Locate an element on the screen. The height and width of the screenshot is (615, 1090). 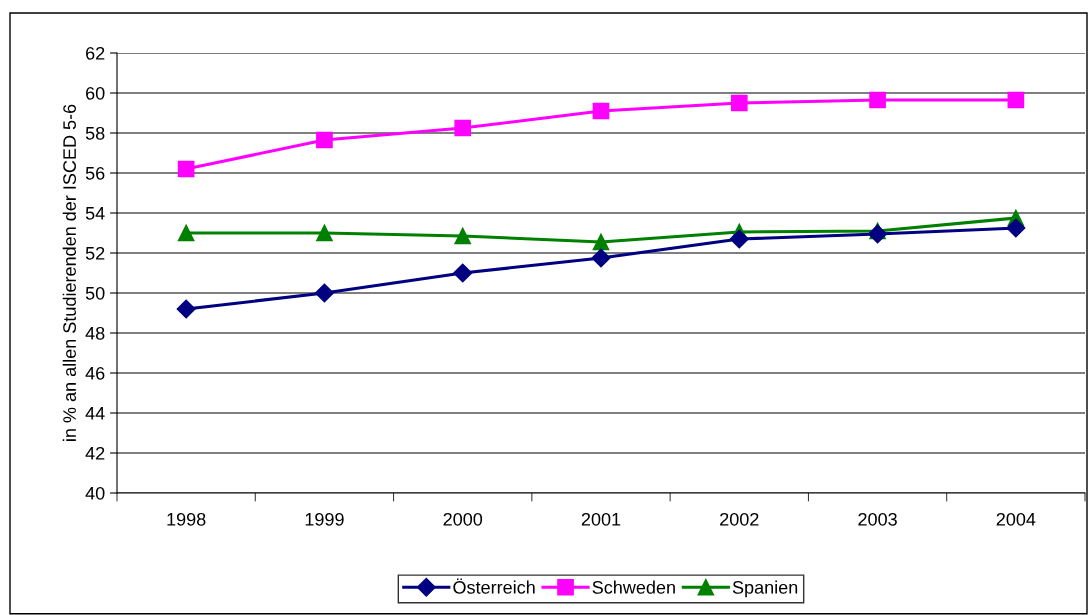
y-tick-label: 46 is located at coordinates (95, 373).